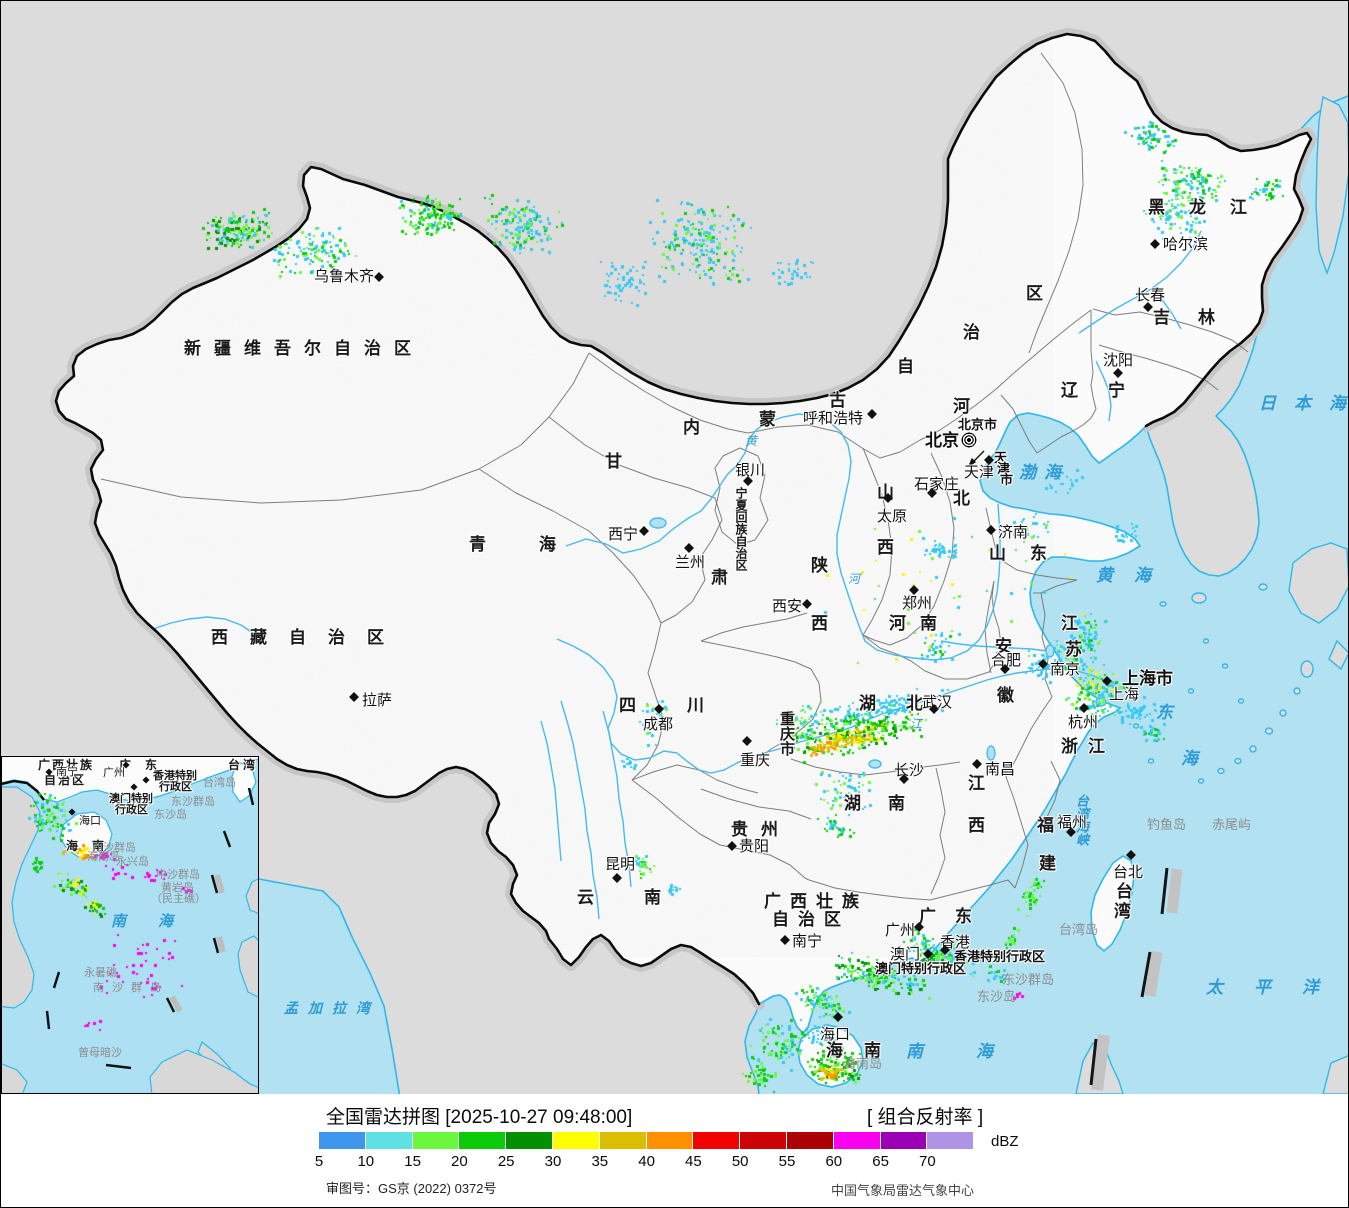  What do you see at coordinates (942, 440) in the screenshot?
I see `city-label: 北京` at bounding box center [942, 440].